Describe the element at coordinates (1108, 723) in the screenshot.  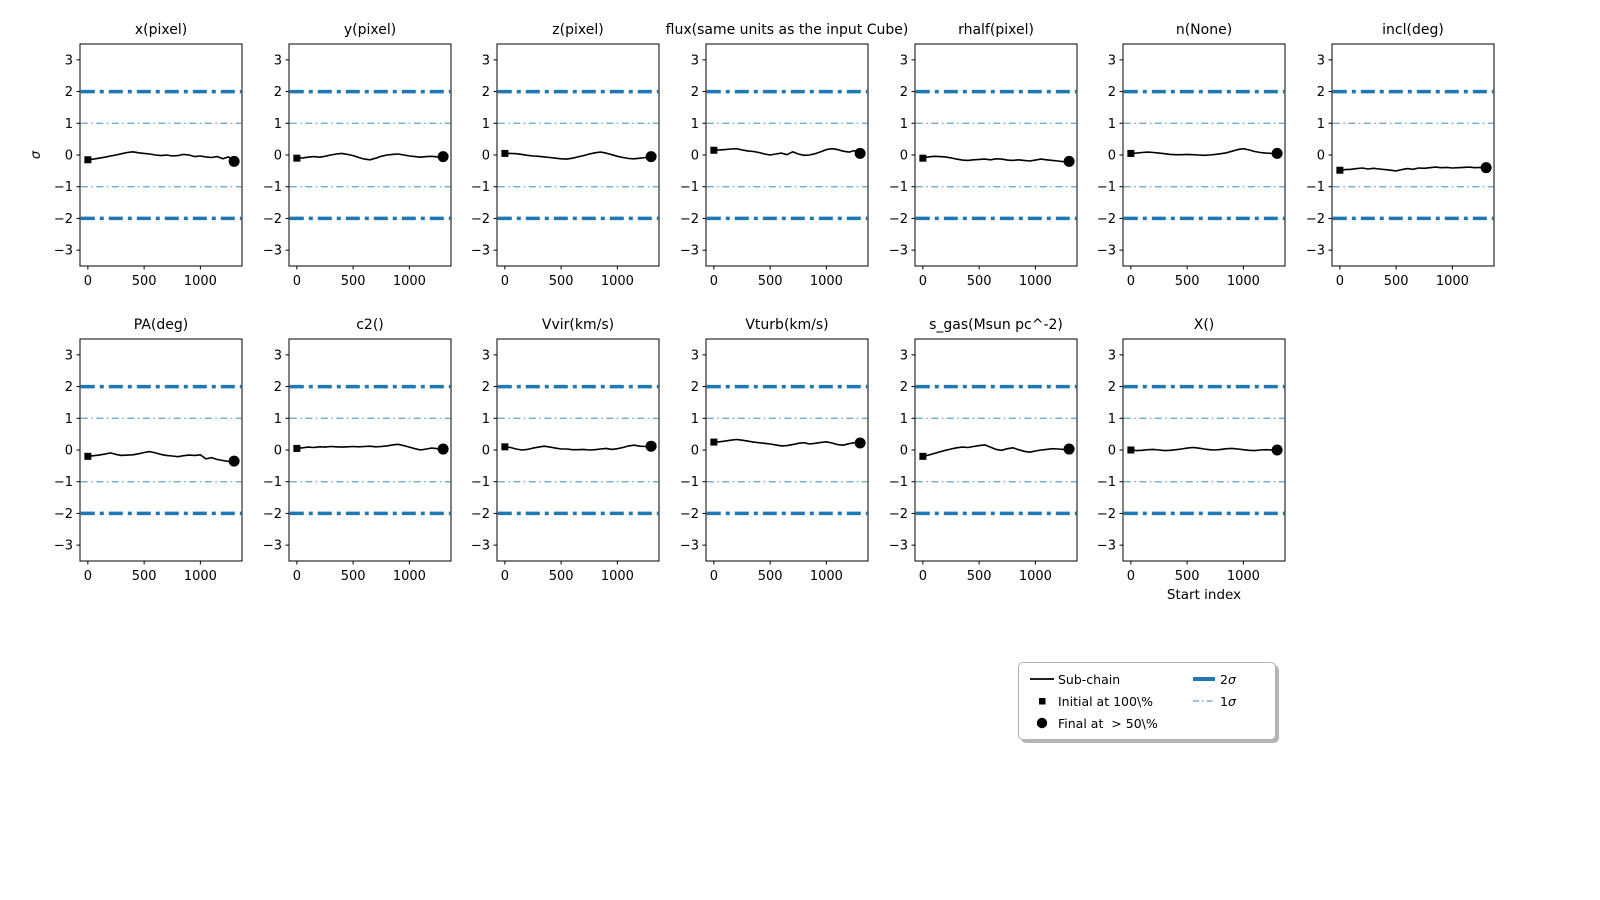
I see `legend-label-final: Final at > 50\%` at that location.